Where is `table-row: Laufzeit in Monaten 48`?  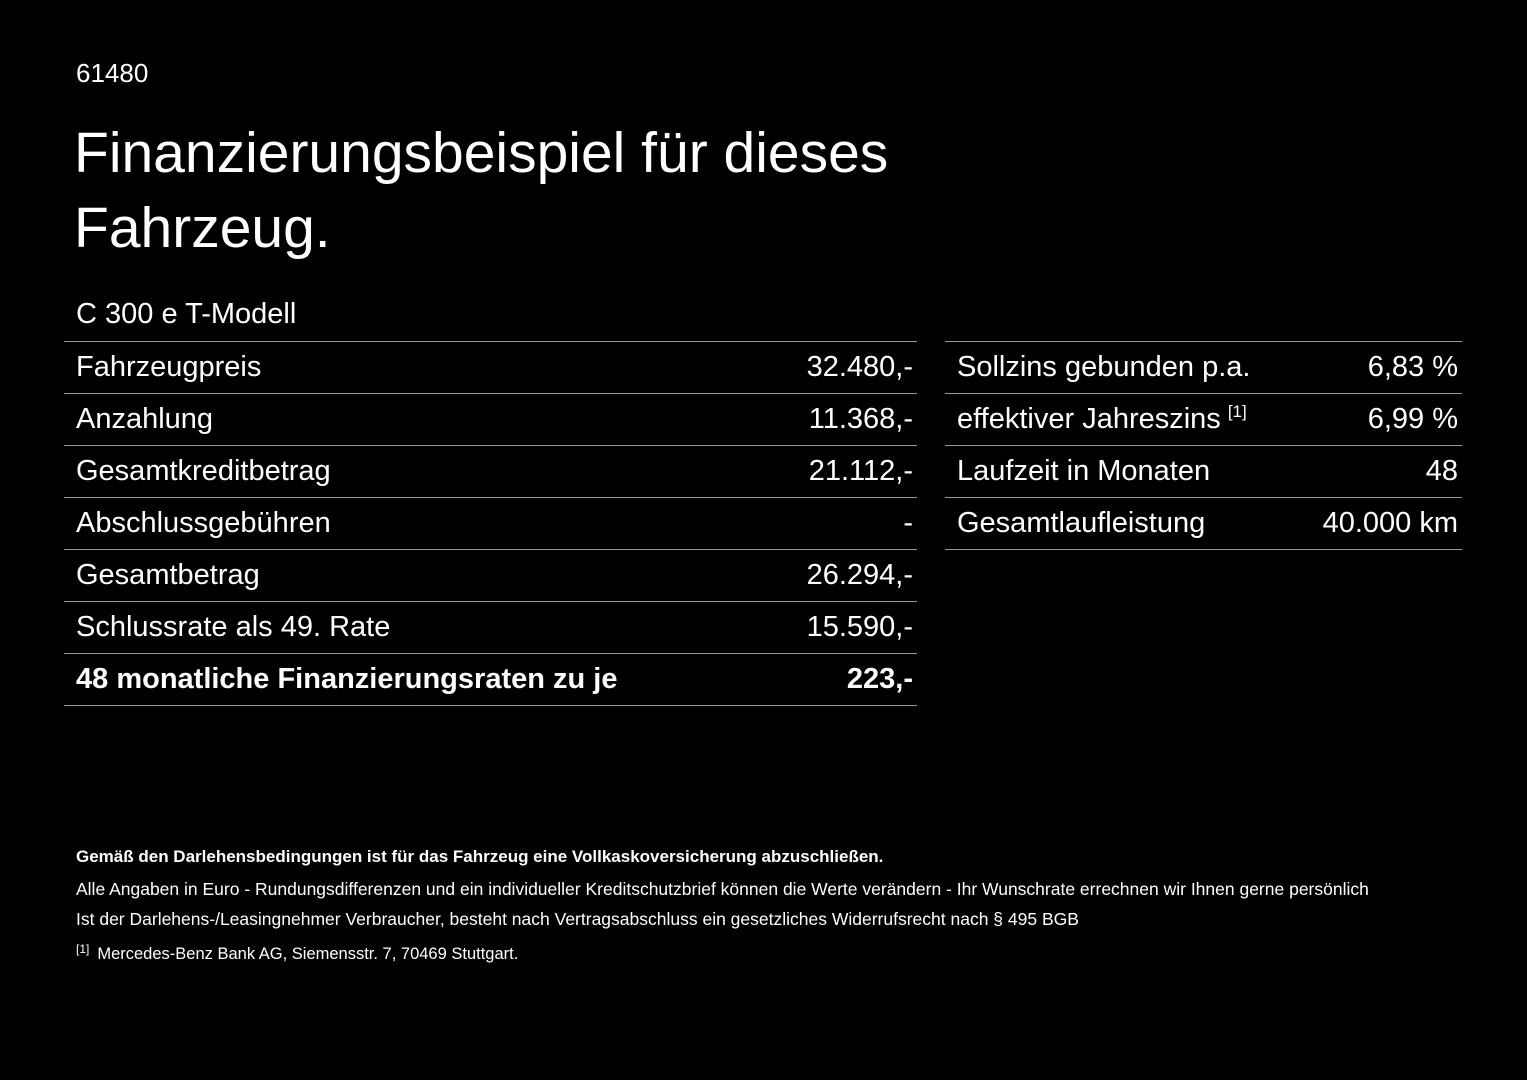 table-row: Laufzeit in Monaten 48 is located at coordinates (1203, 471).